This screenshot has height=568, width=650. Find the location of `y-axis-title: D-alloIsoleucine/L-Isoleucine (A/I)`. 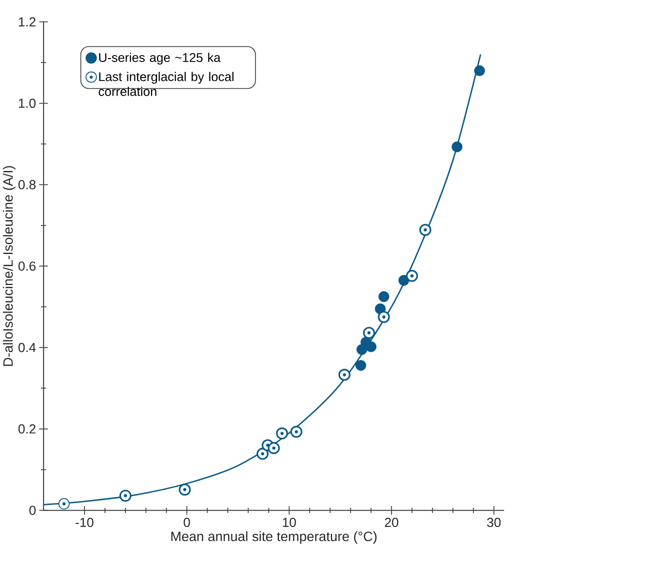

y-axis-title: D-alloIsoleucine/L-Isoleucine (A/I) is located at coordinates (9, 266).